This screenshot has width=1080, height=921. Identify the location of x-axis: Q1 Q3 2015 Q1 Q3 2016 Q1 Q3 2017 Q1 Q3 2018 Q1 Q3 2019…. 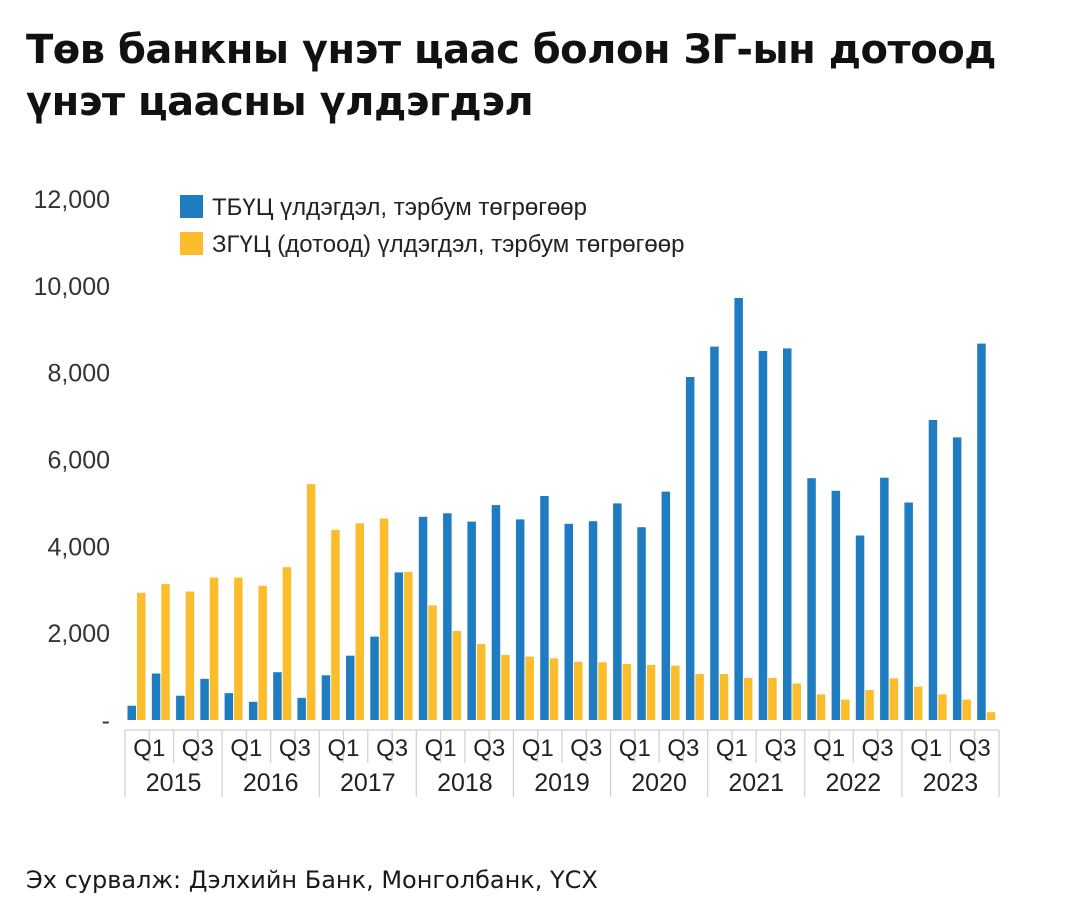
(562, 763).